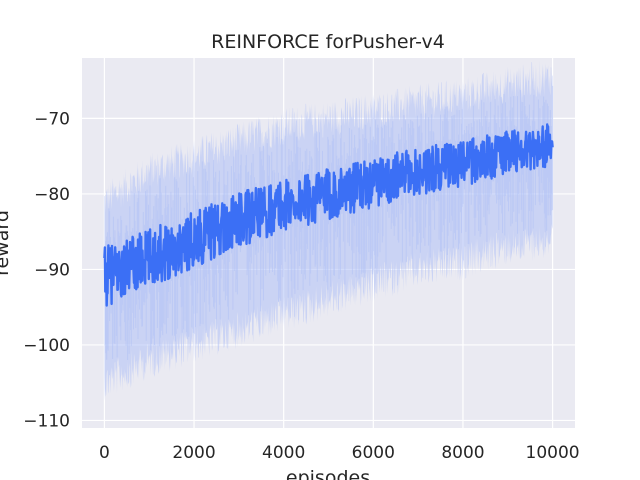 This screenshot has height=480, width=640. I want to click on y-tick-label: −100, so click(46, 346).